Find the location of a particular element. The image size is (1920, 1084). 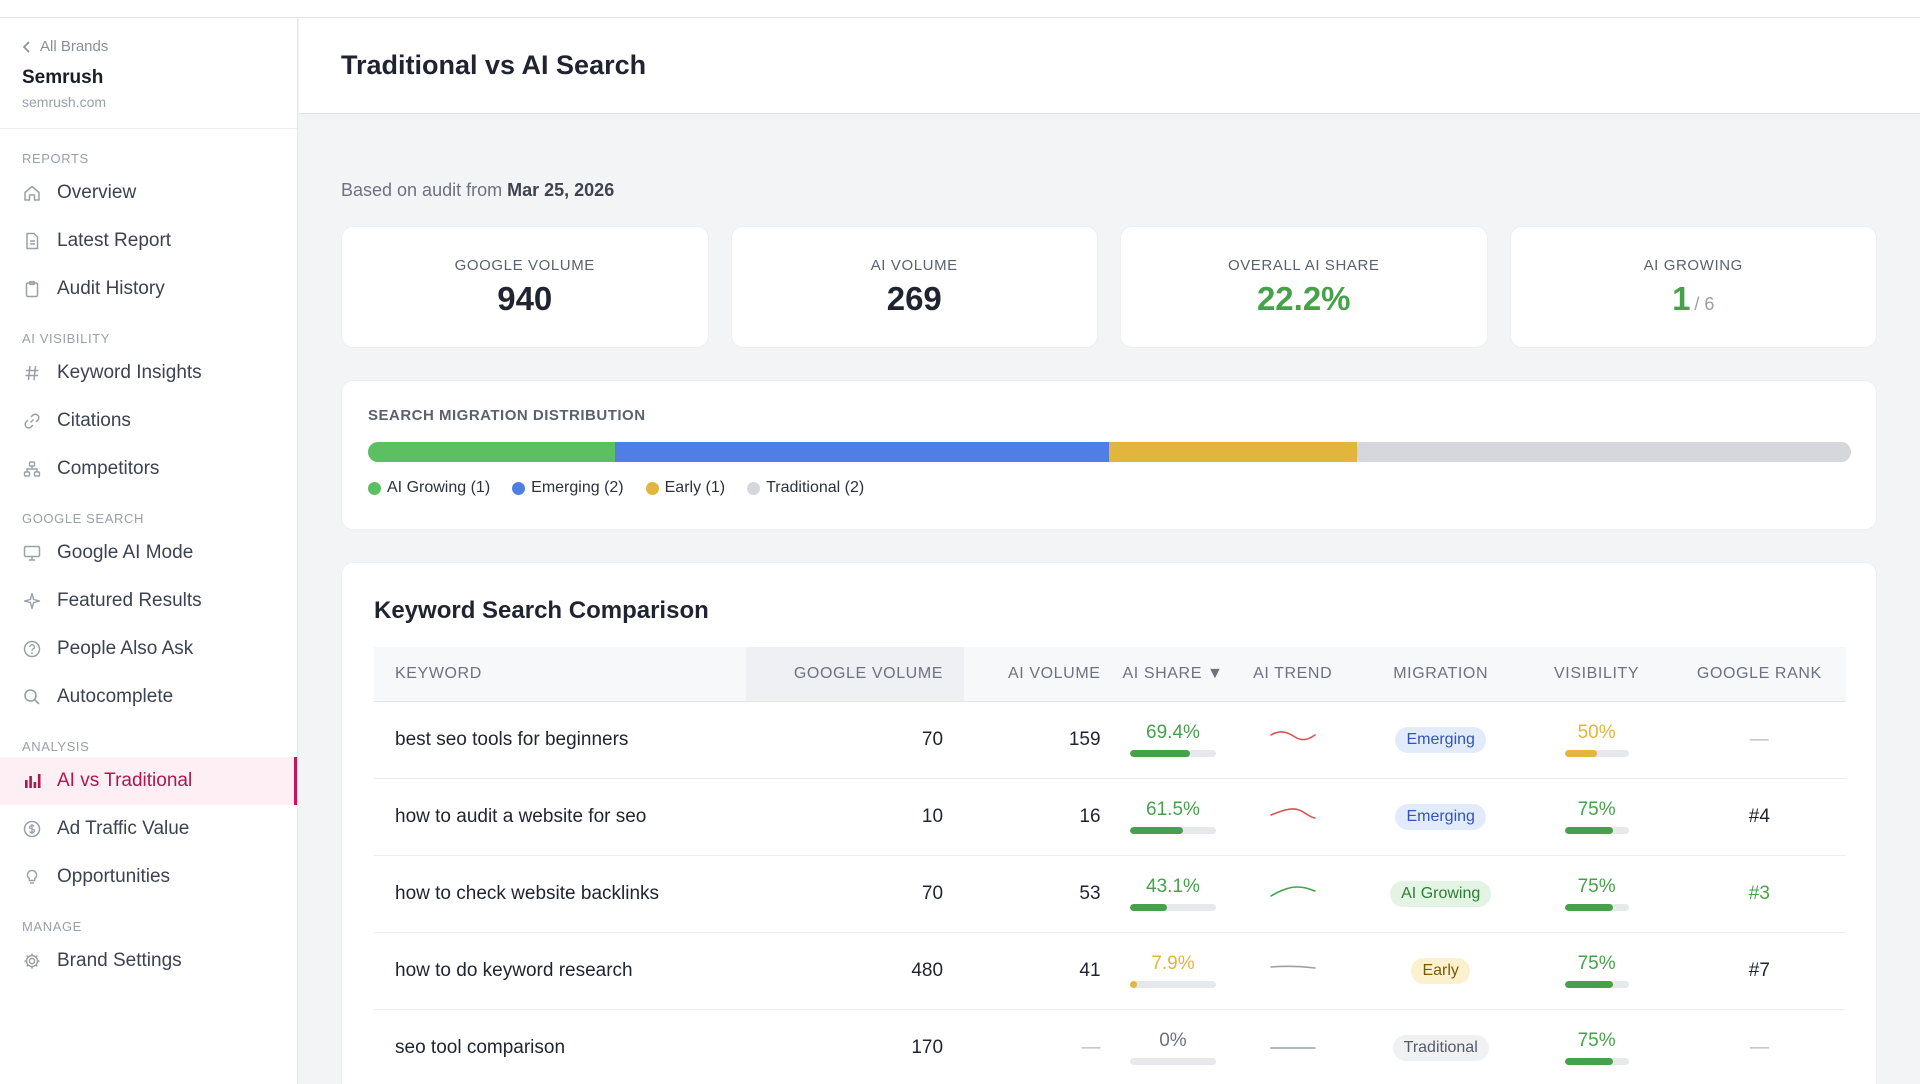

ai-volume-cell: 16 is located at coordinates (1043, 817).